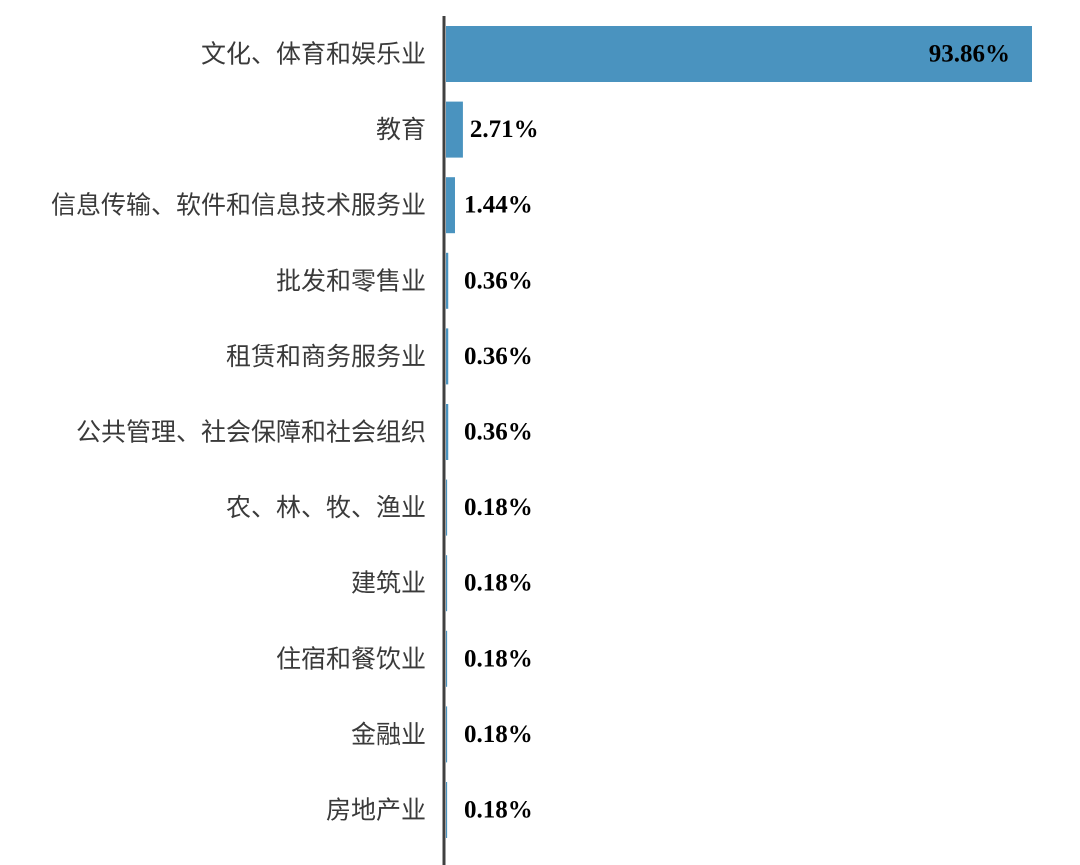 The image size is (1080, 865). Describe the element at coordinates (351, 658) in the screenshot. I see `category-label-8: 住宿和餐饮业` at that location.